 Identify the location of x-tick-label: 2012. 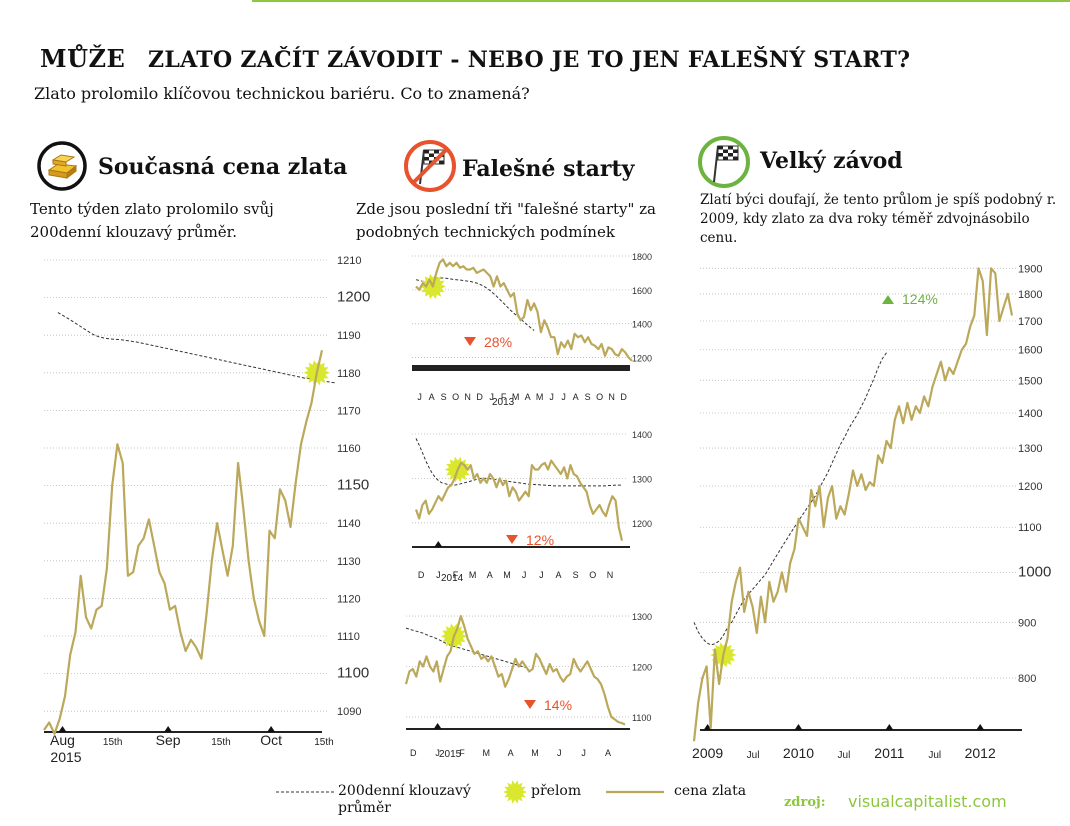
(980, 753).